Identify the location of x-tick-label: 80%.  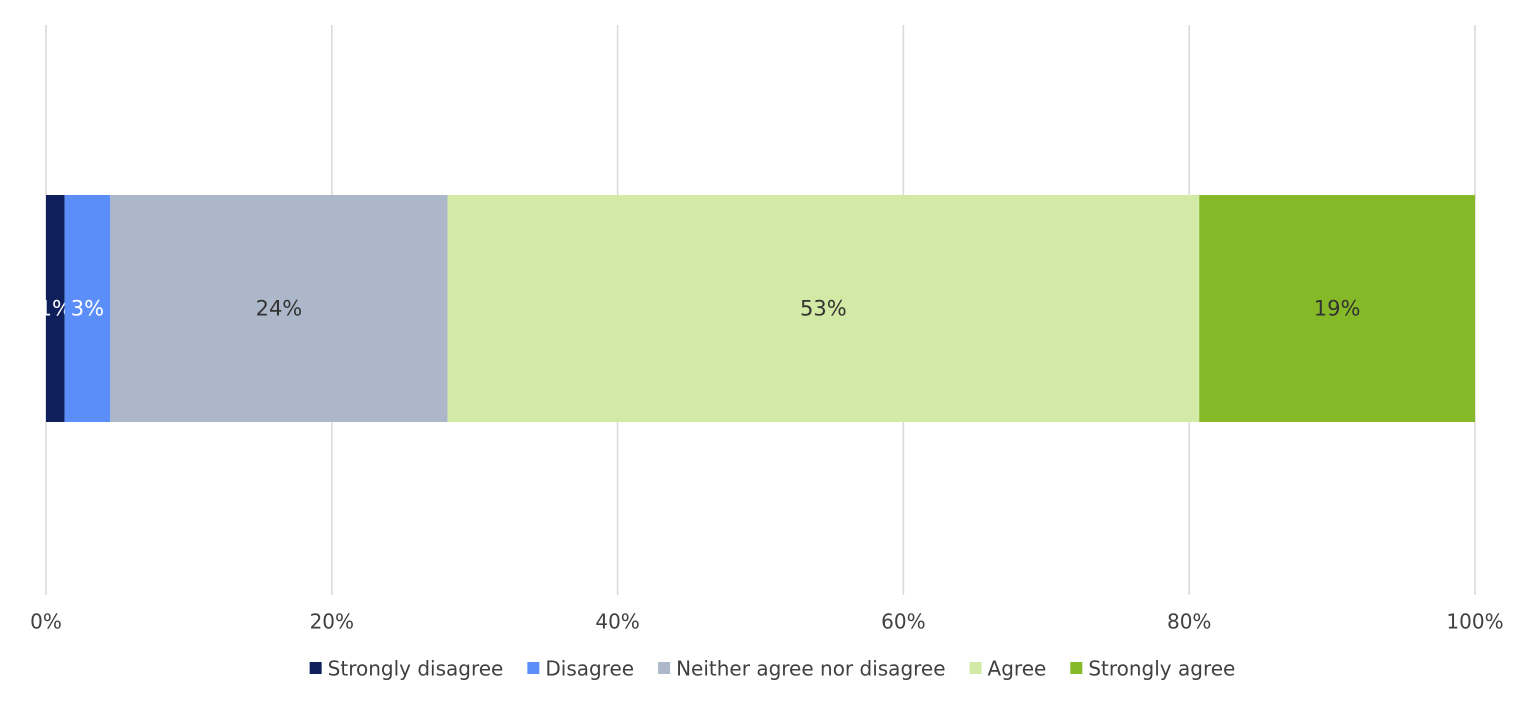
(1189, 622).